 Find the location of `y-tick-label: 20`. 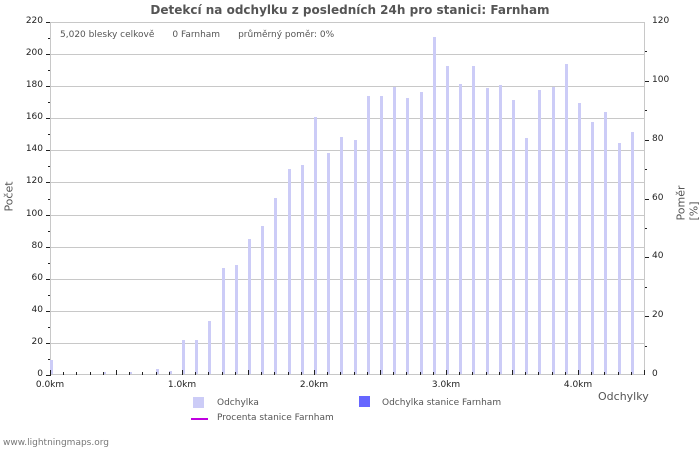

y-tick-label: 20 is located at coordinates (37, 341).